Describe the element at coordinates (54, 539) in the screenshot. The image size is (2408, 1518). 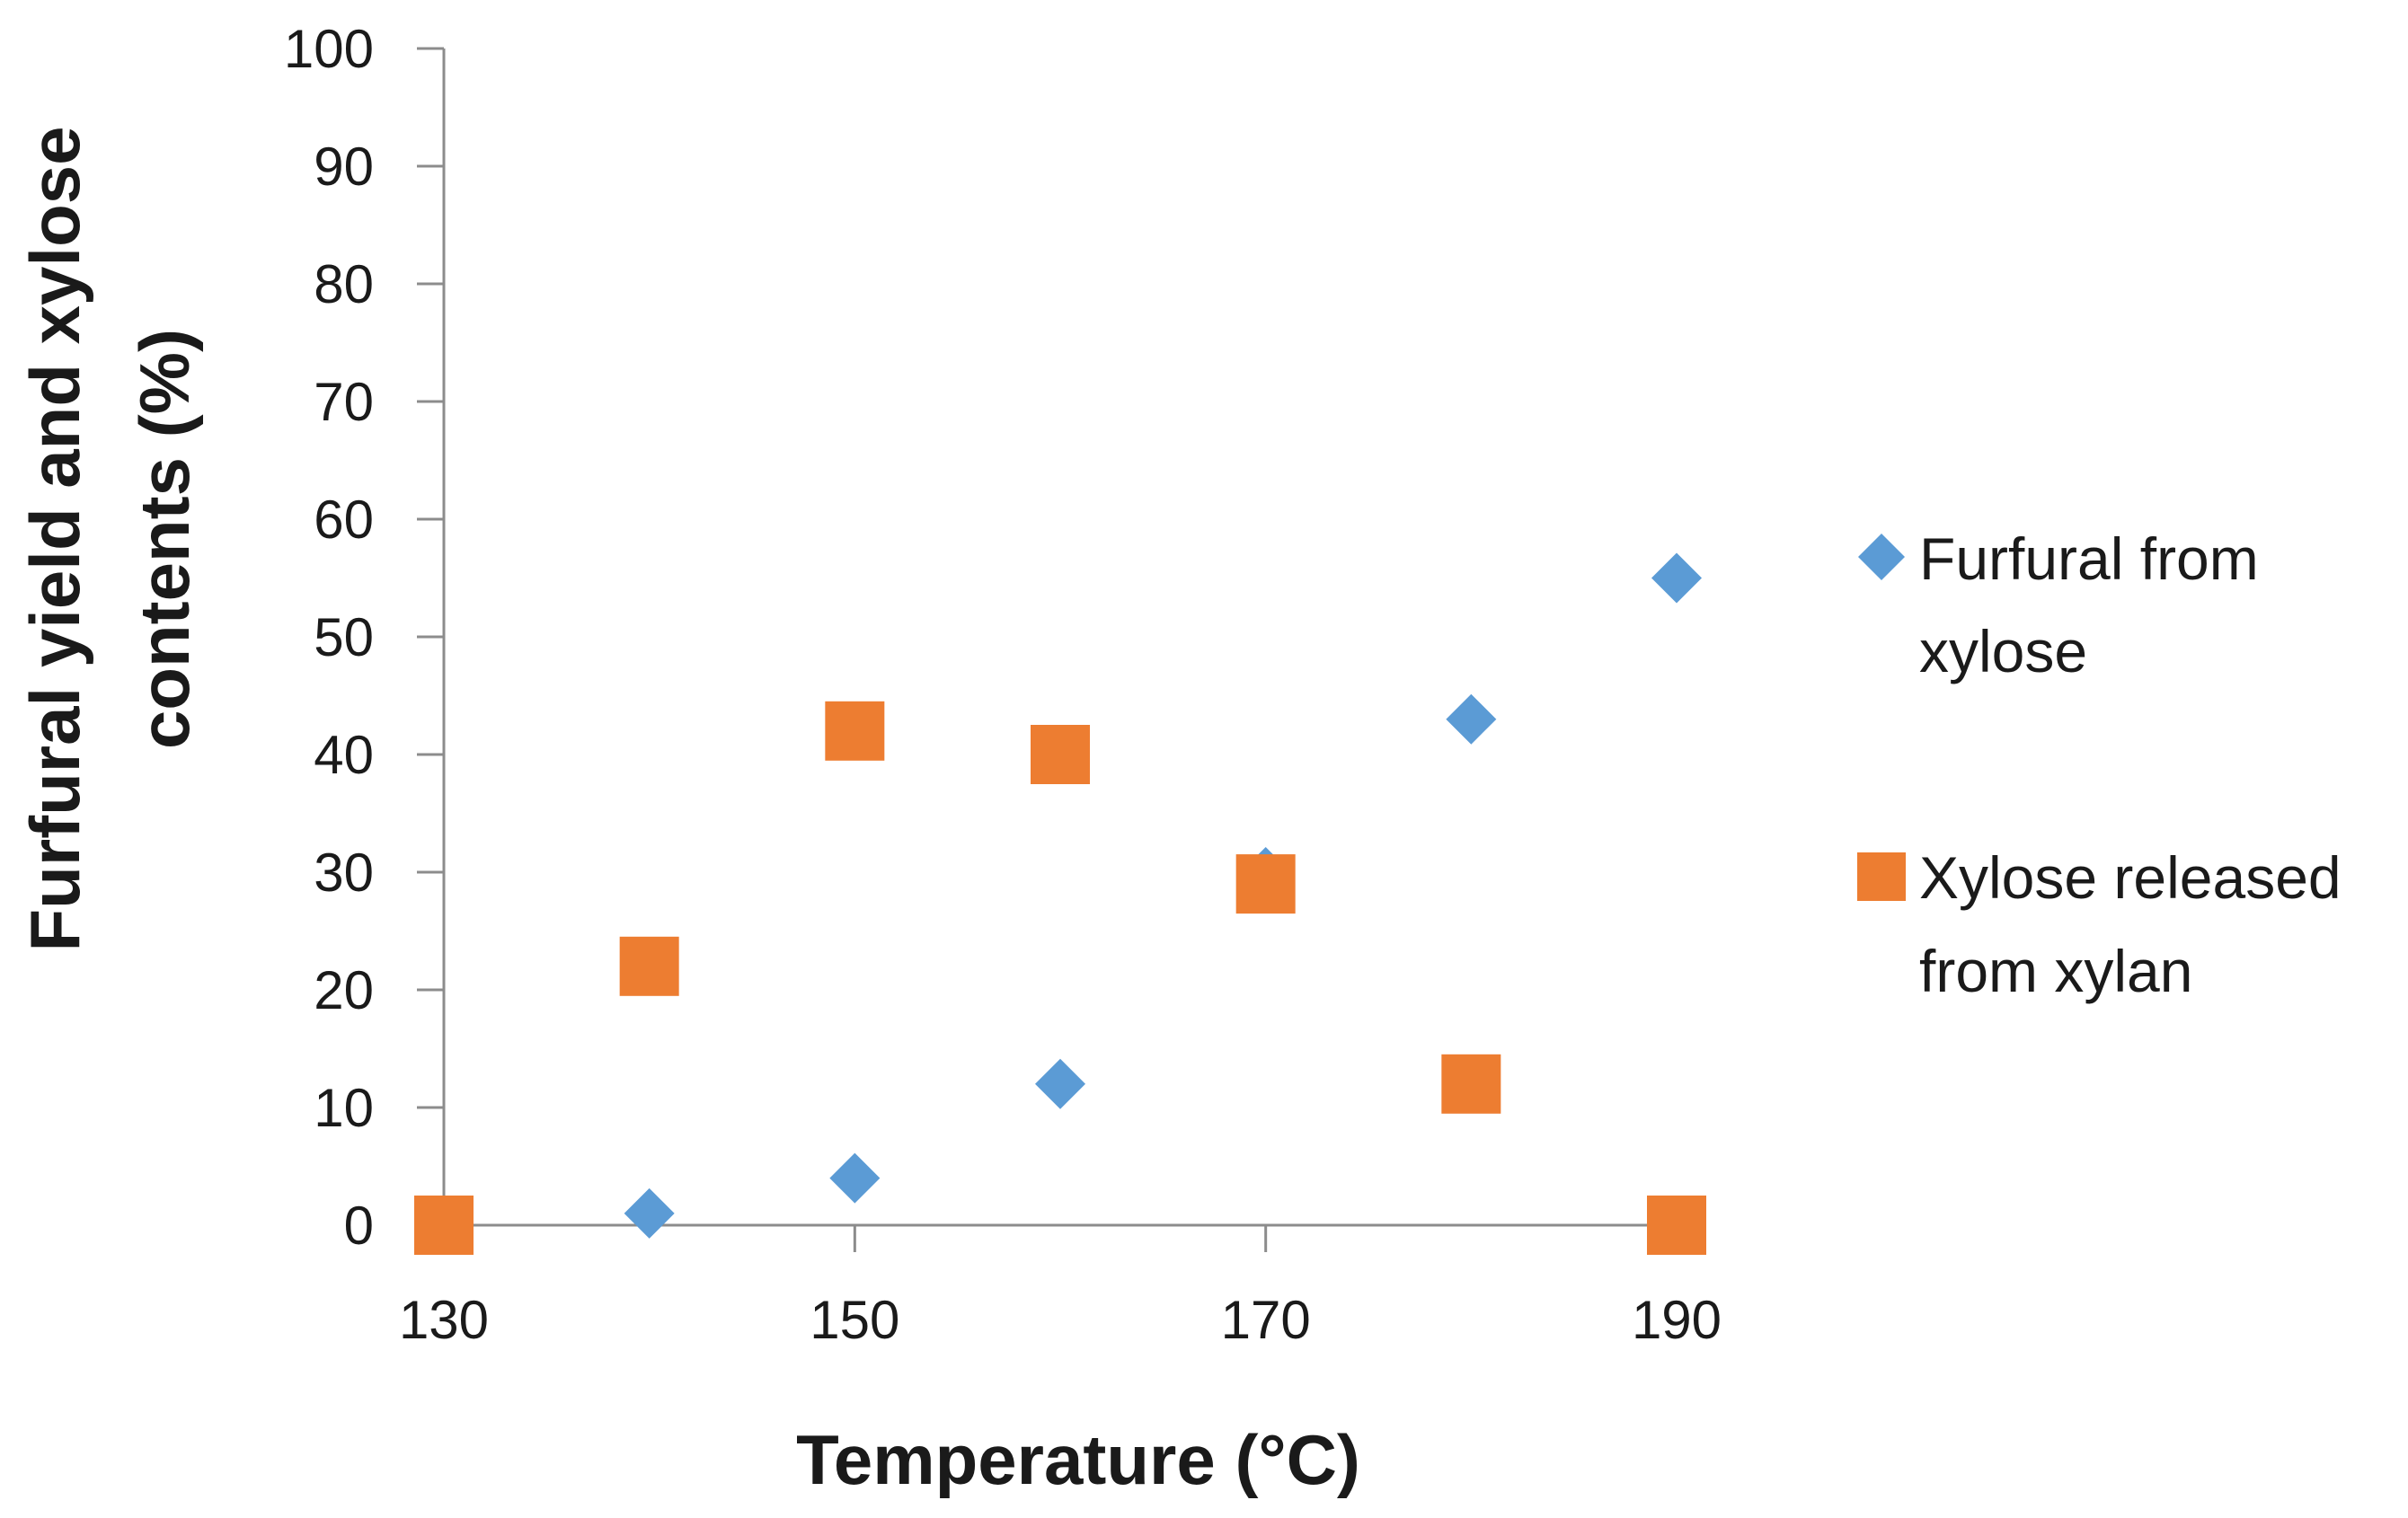
I see `y-axis-title-line: Furfural yield and xylose` at that location.